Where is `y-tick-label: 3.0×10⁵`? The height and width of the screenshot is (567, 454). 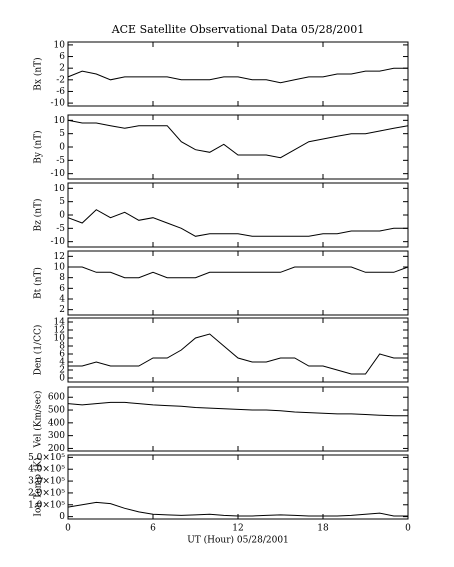
y-tick-label: 3.0×10⁵ is located at coordinates (46, 482).